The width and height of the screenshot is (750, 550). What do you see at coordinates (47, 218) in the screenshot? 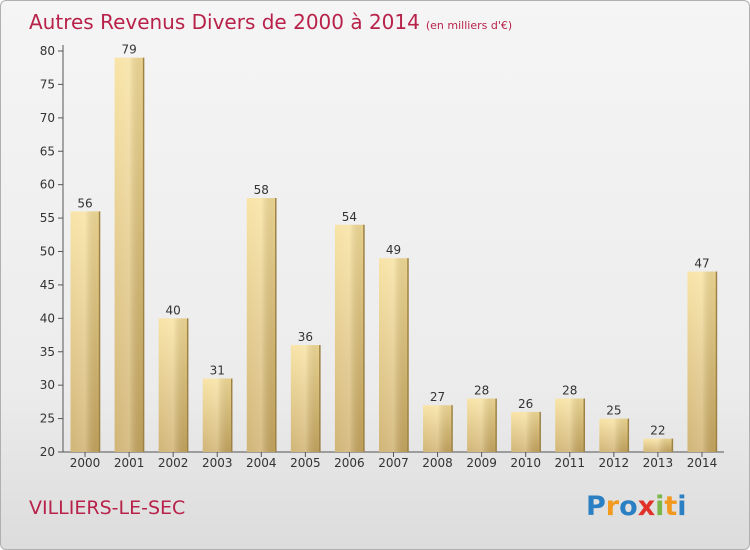
I see `y-tick-label: 55` at bounding box center [47, 218].